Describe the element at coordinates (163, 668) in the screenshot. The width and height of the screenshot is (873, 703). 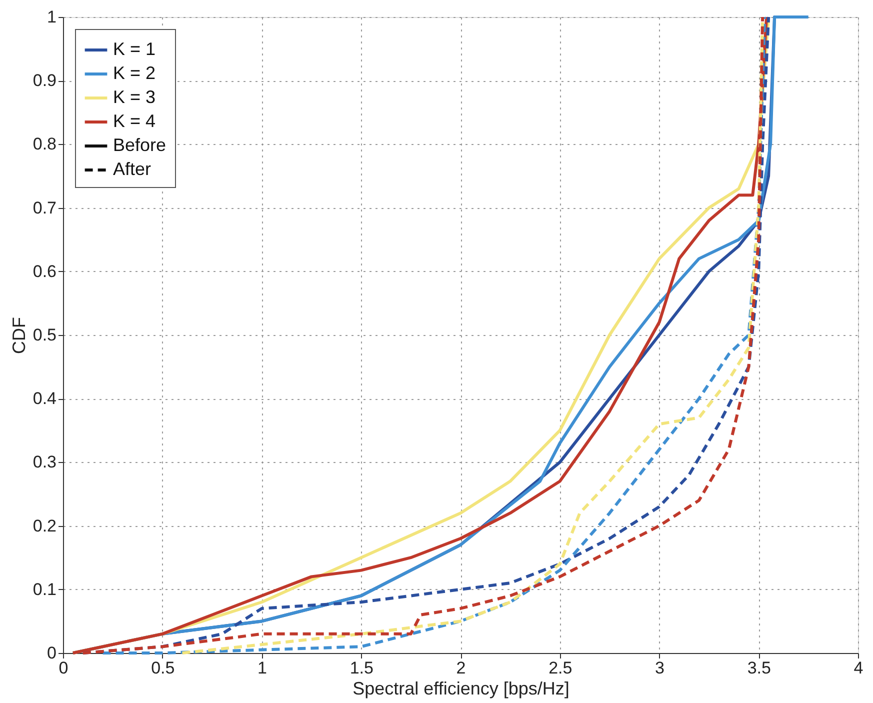
I see `x-tick-label: 0.5` at that location.